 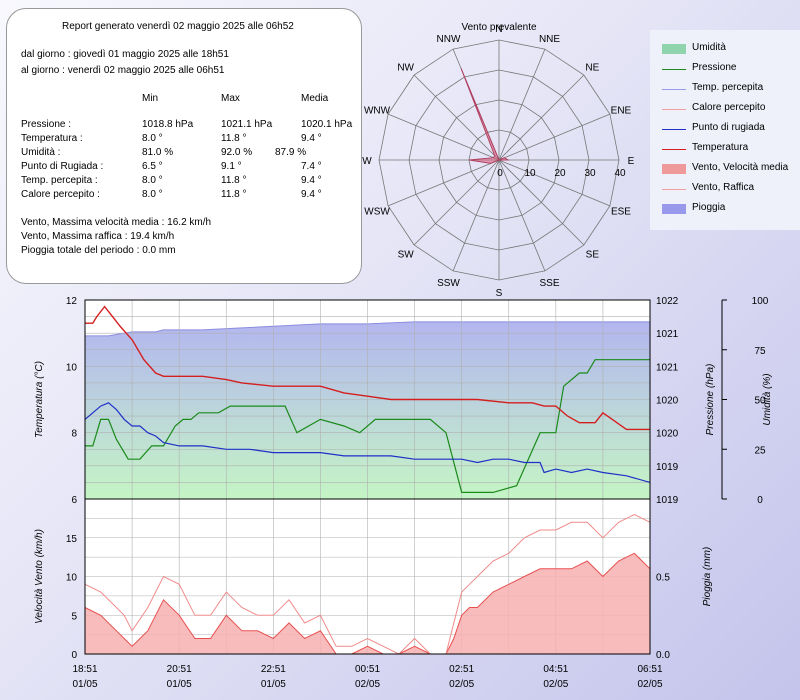 I want to click on wind-gust-line, so click(x=367, y=584).